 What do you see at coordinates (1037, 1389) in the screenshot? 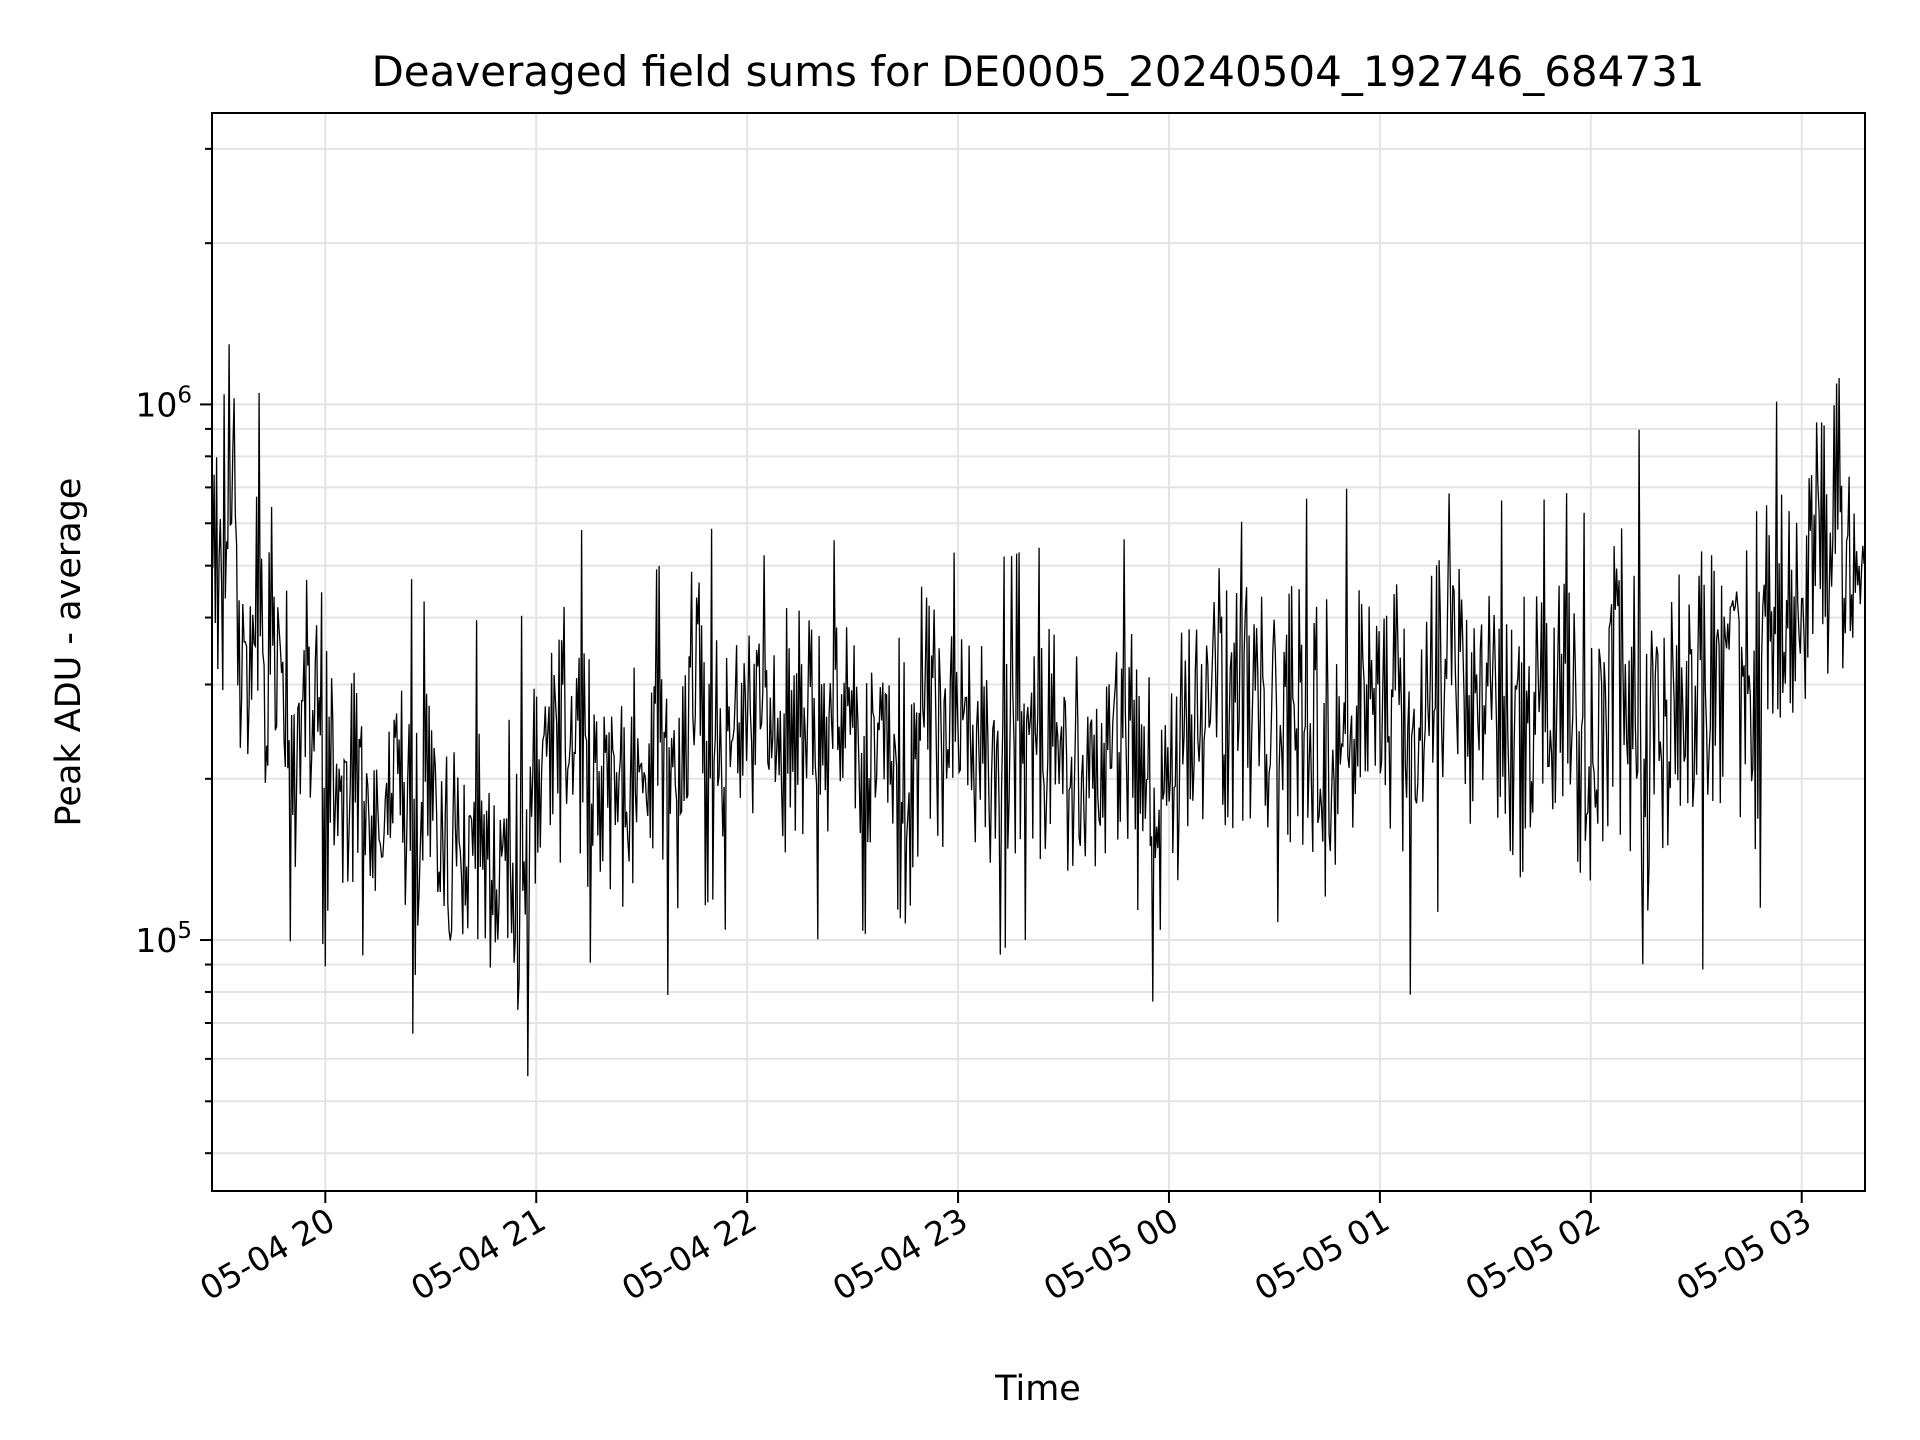
I see `x-axis-title: Time` at bounding box center [1037, 1389].